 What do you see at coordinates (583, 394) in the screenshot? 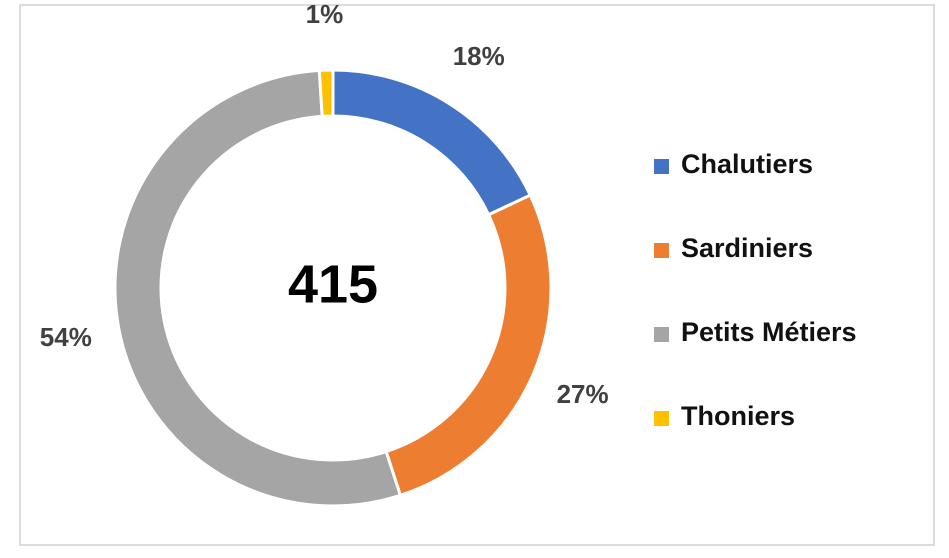
I see `data-label: 27%` at bounding box center [583, 394].